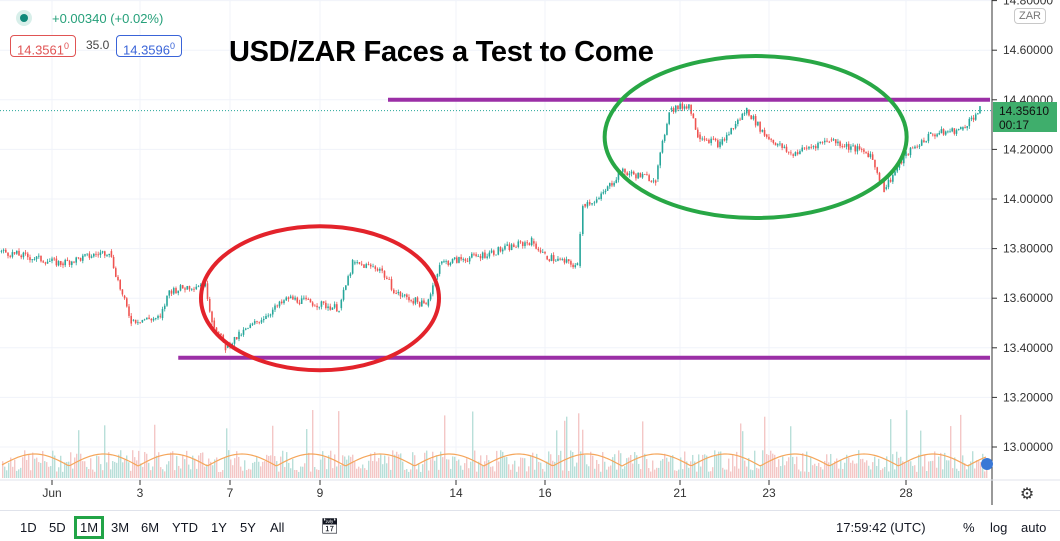 Image resolution: width=1060 pixels, height=541 pixels. What do you see at coordinates (1034, 527) in the screenshot?
I see `auto-scale-toggle: auto` at bounding box center [1034, 527].